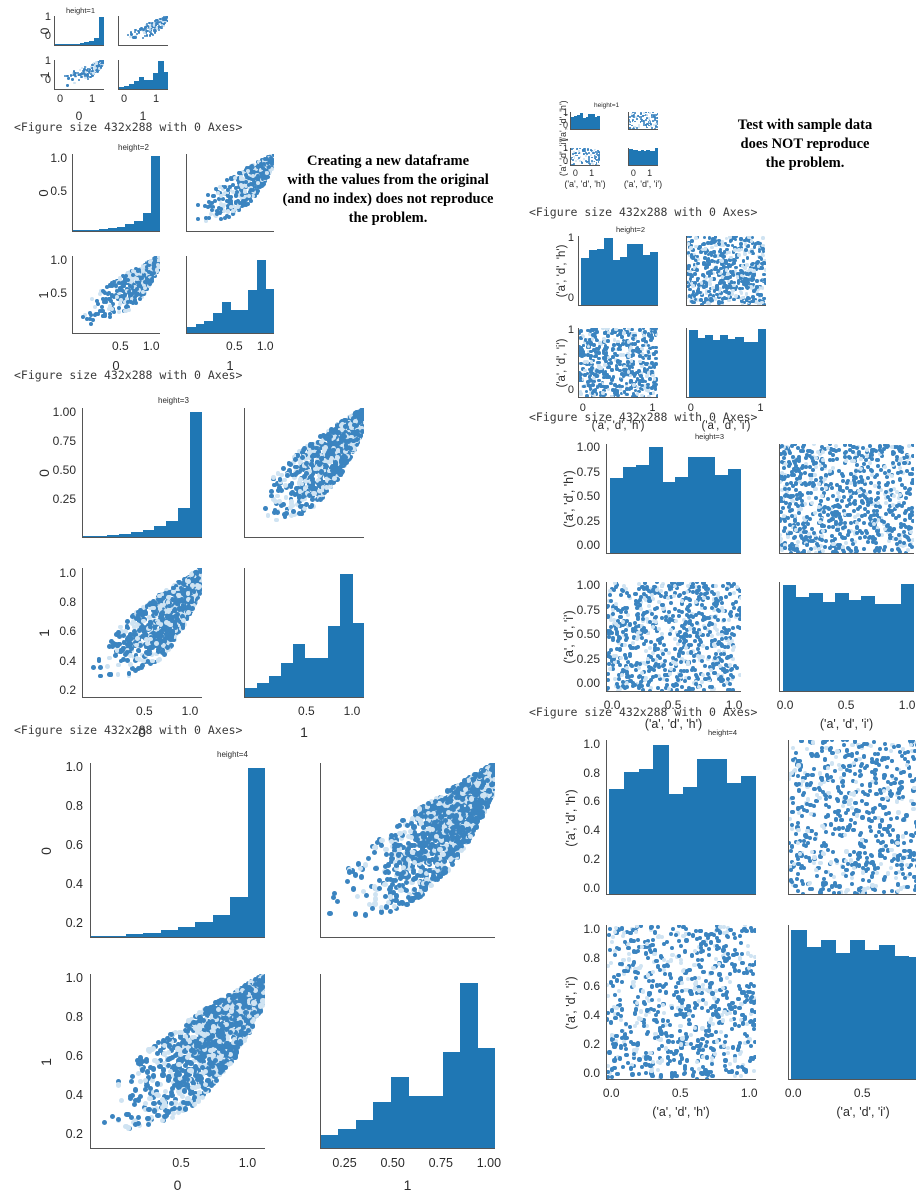 Image resolution: width=916 pixels, height=1199 pixels. Describe the element at coordinates (54, 75) in the screenshot. I see `axis-spine-left` at that location.